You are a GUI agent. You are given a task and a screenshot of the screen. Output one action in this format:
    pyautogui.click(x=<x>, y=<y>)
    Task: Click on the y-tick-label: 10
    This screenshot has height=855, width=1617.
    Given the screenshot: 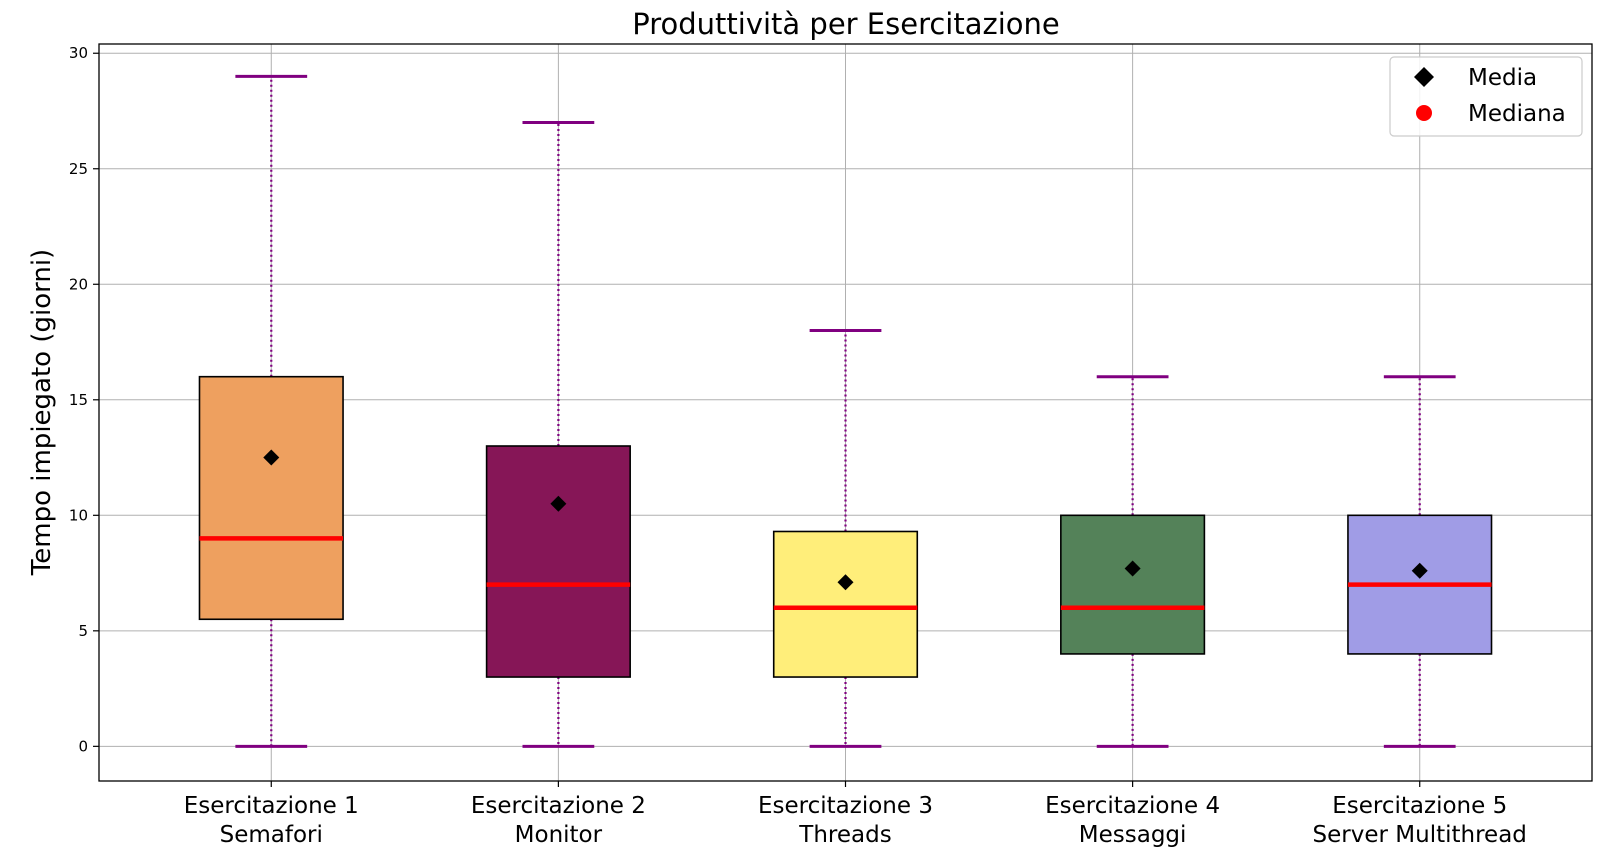 What is the action you would take?
    pyautogui.click(x=78, y=515)
    